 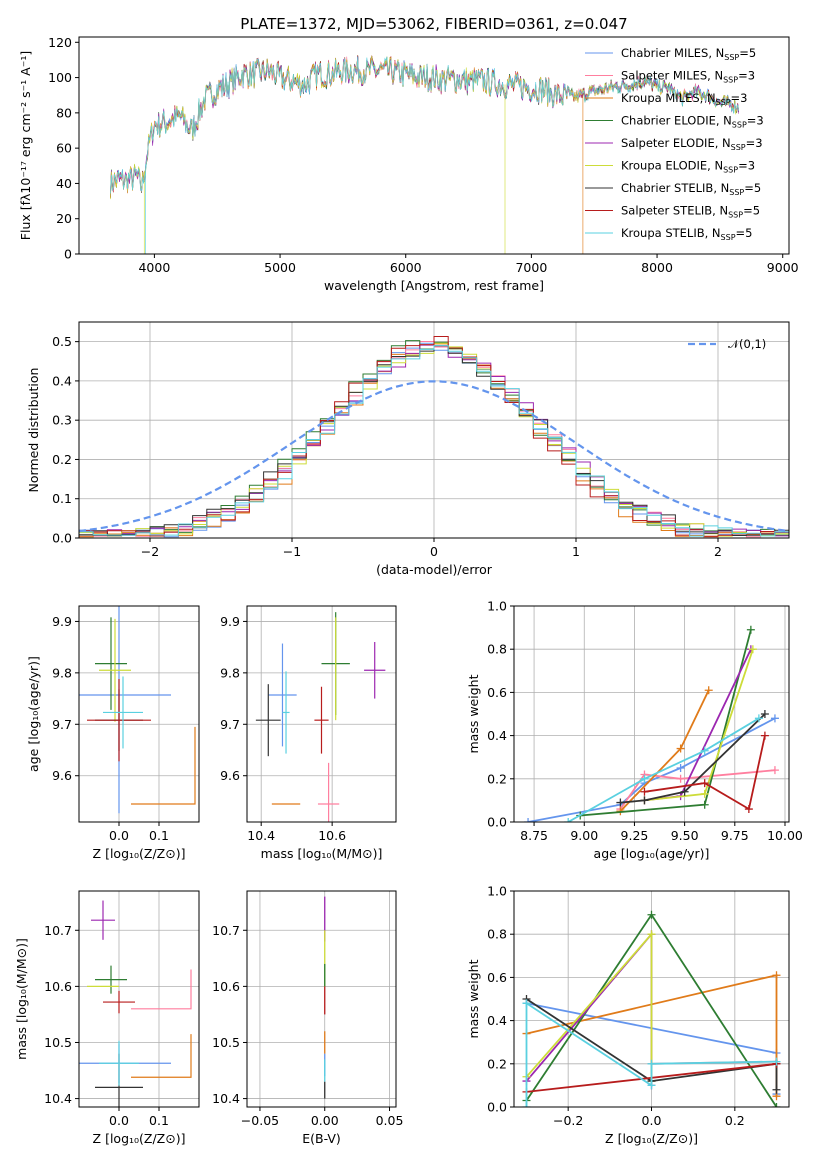 I want to click on weight_vs_age-xtick-label: 8.75, so click(x=534, y=835).